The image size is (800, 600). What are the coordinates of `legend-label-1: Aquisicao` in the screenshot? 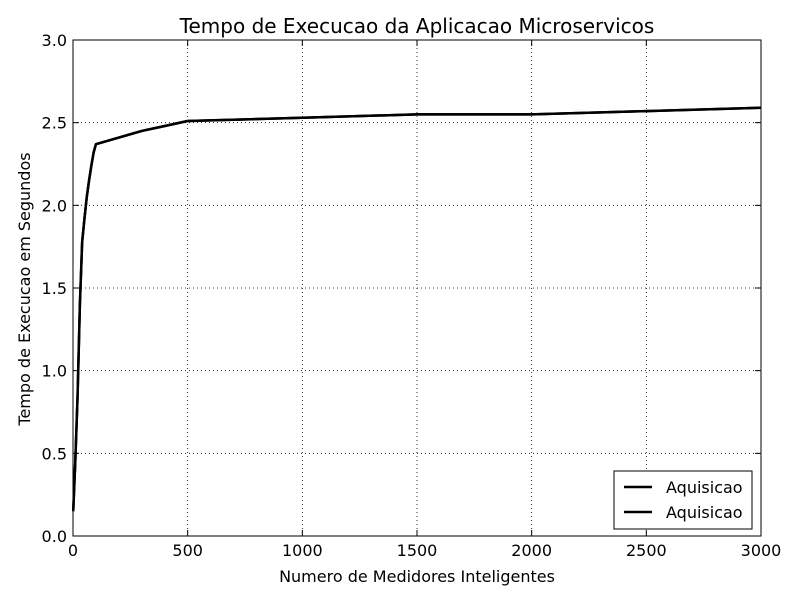 It's located at (704, 487).